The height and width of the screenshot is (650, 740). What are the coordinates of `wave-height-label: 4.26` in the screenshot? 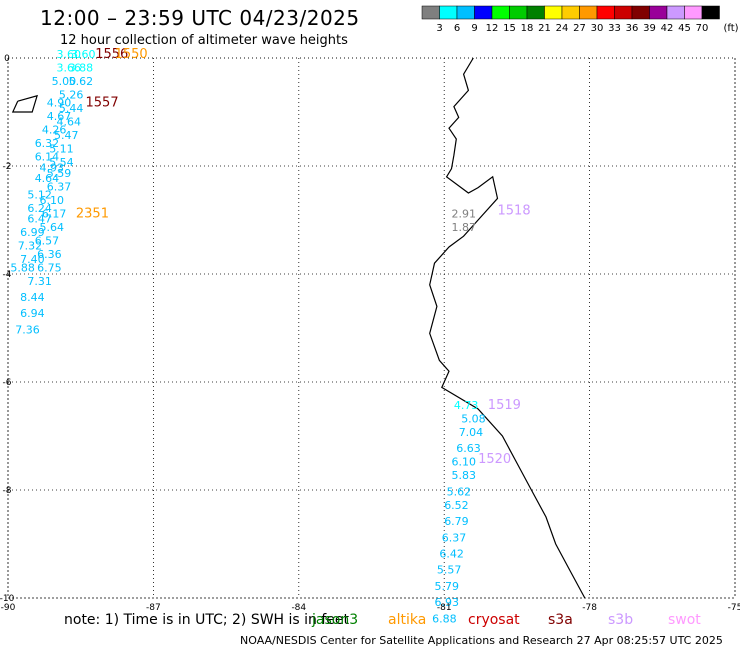 It's located at (54, 130).